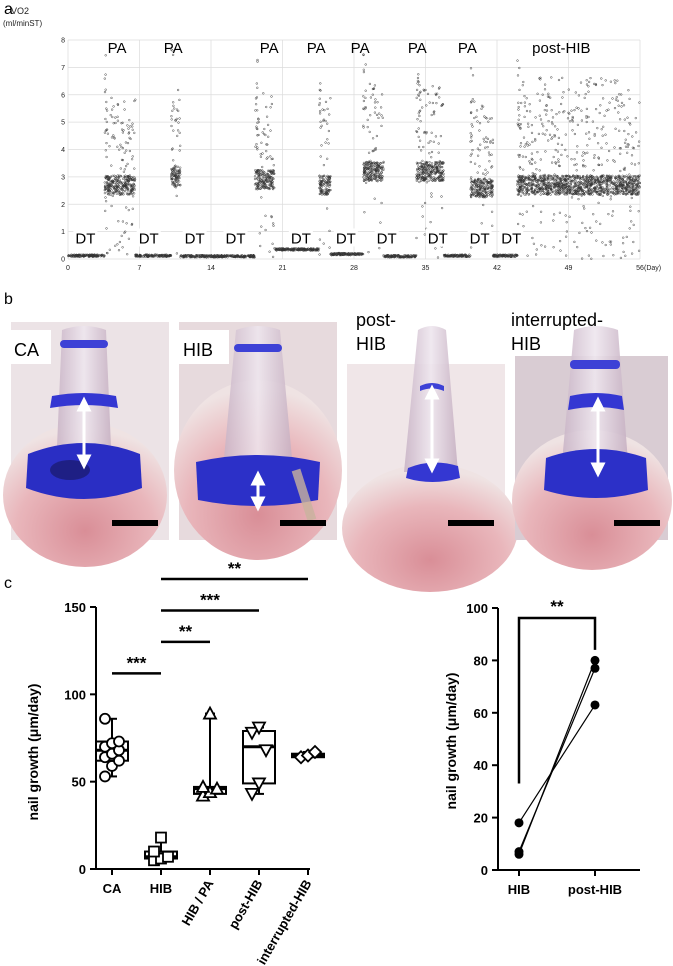  I want to click on panel-d-y-tick: 80, so click(481, 660).